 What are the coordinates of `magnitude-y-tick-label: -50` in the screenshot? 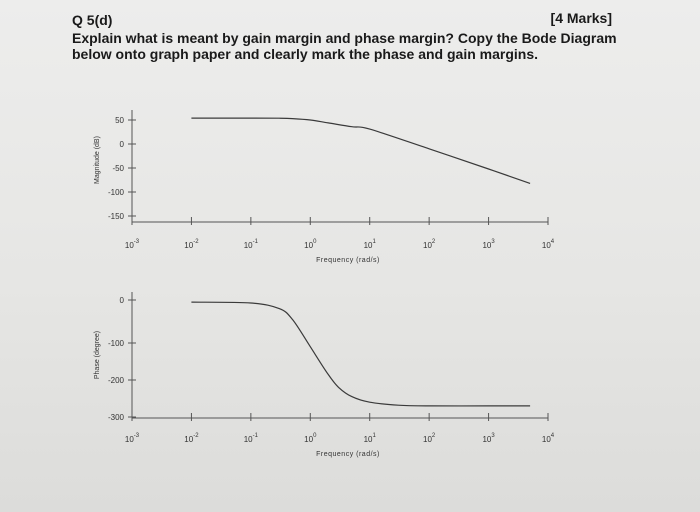 It's located at (118, 168).